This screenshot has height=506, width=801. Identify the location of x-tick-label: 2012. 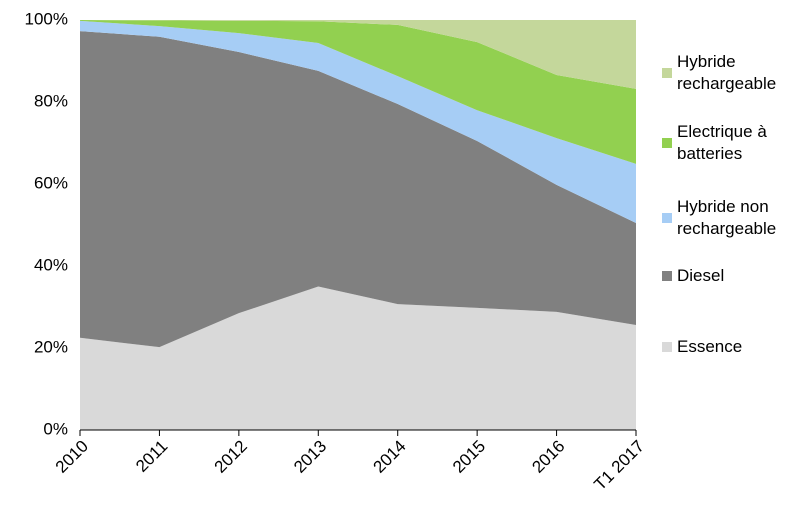
(231, 457).